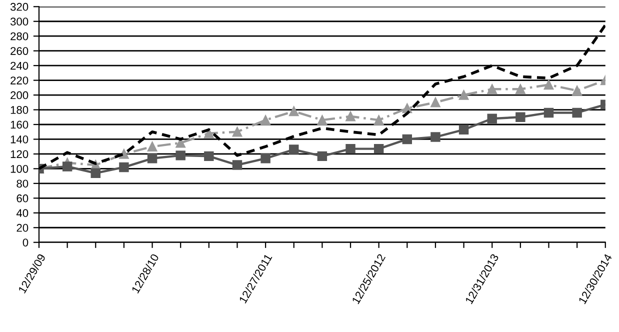 Image resolution: width=619 pixels, height=332 pixels. What do you see at coordinates (19, 51) in the screenshot?
I see `y-tick-label: 260` at bounding box center [19, 51].